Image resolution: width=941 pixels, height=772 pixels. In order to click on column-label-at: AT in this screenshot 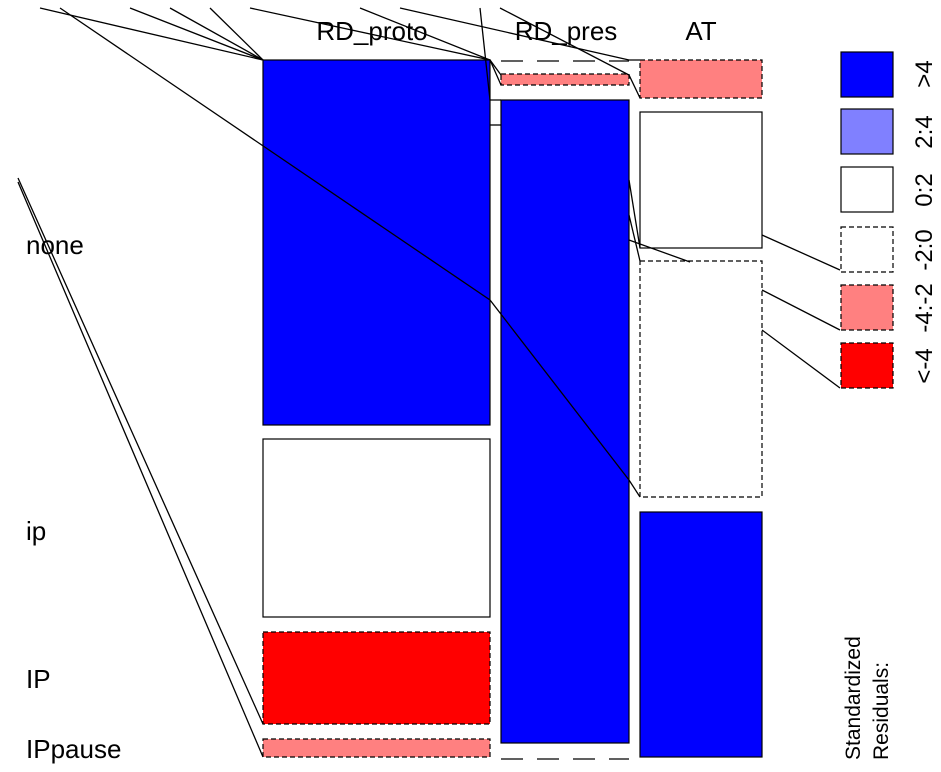, I will do `click(700, 31)`.